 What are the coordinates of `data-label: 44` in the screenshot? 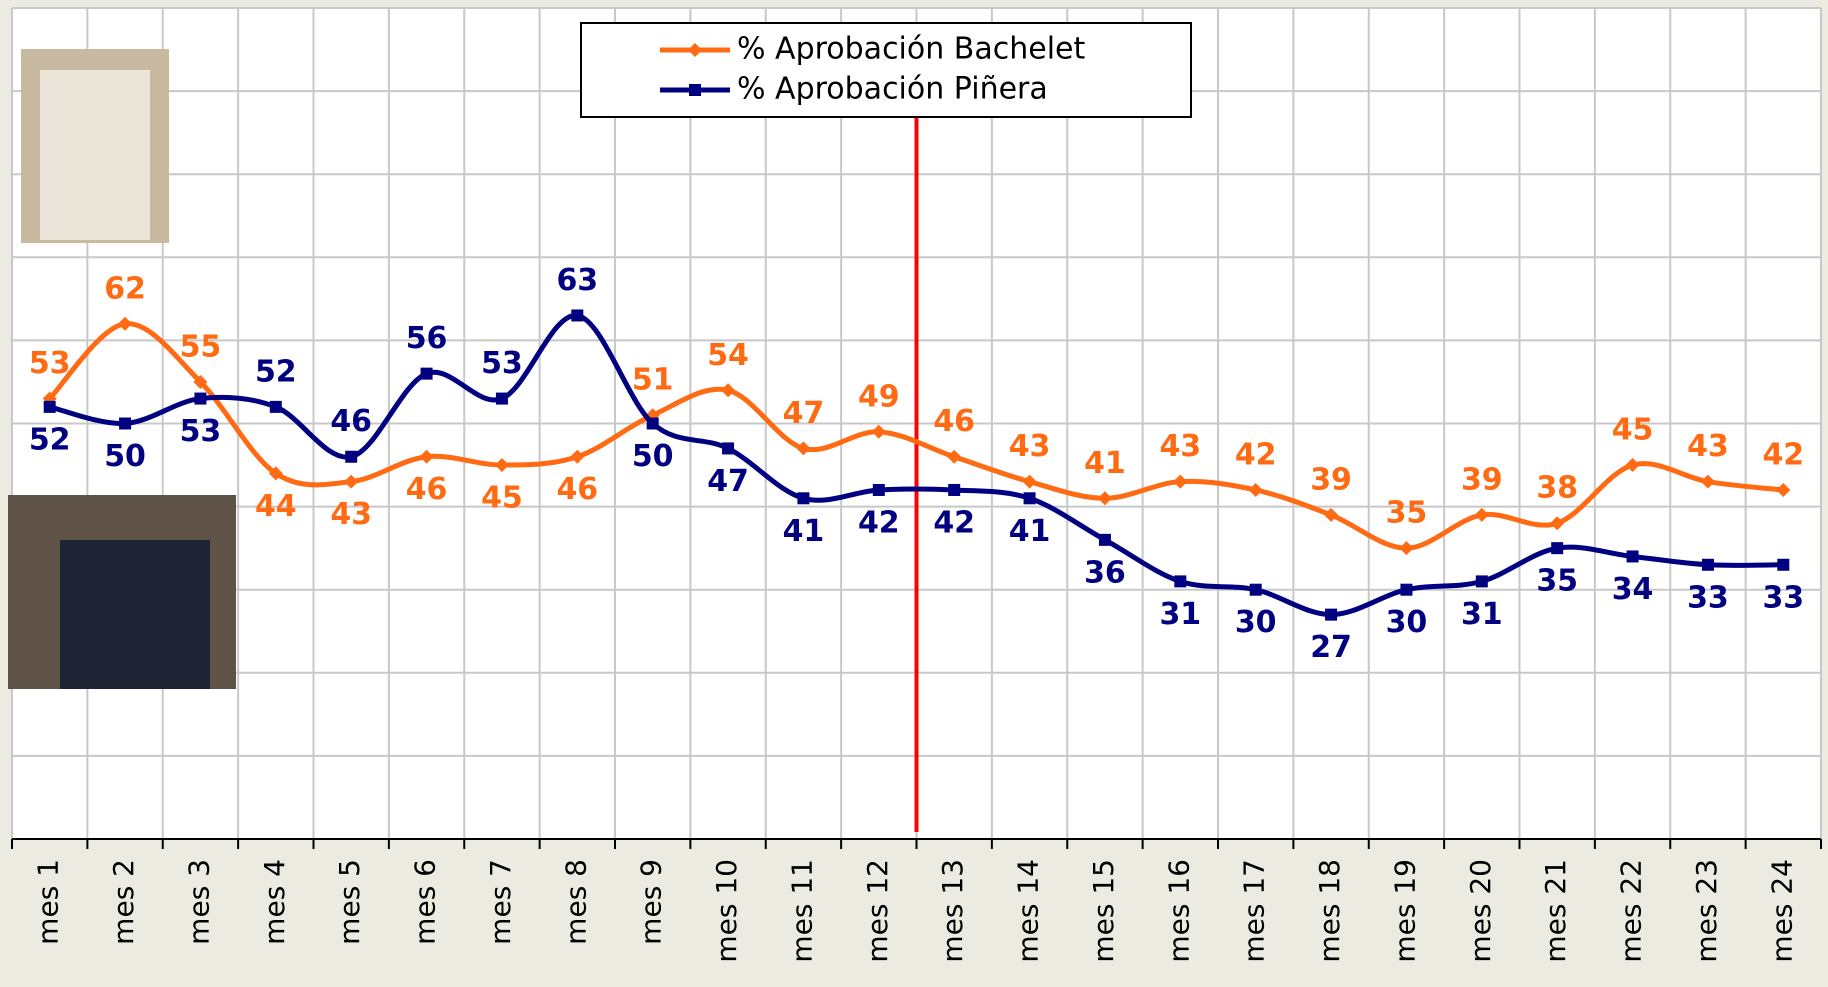 It's located at (276, 506).